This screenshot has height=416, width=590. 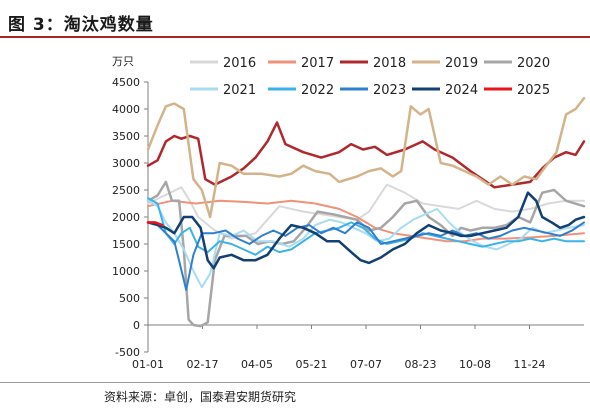 I want to click on legend-label: 2020, so click(x=533, y=63).